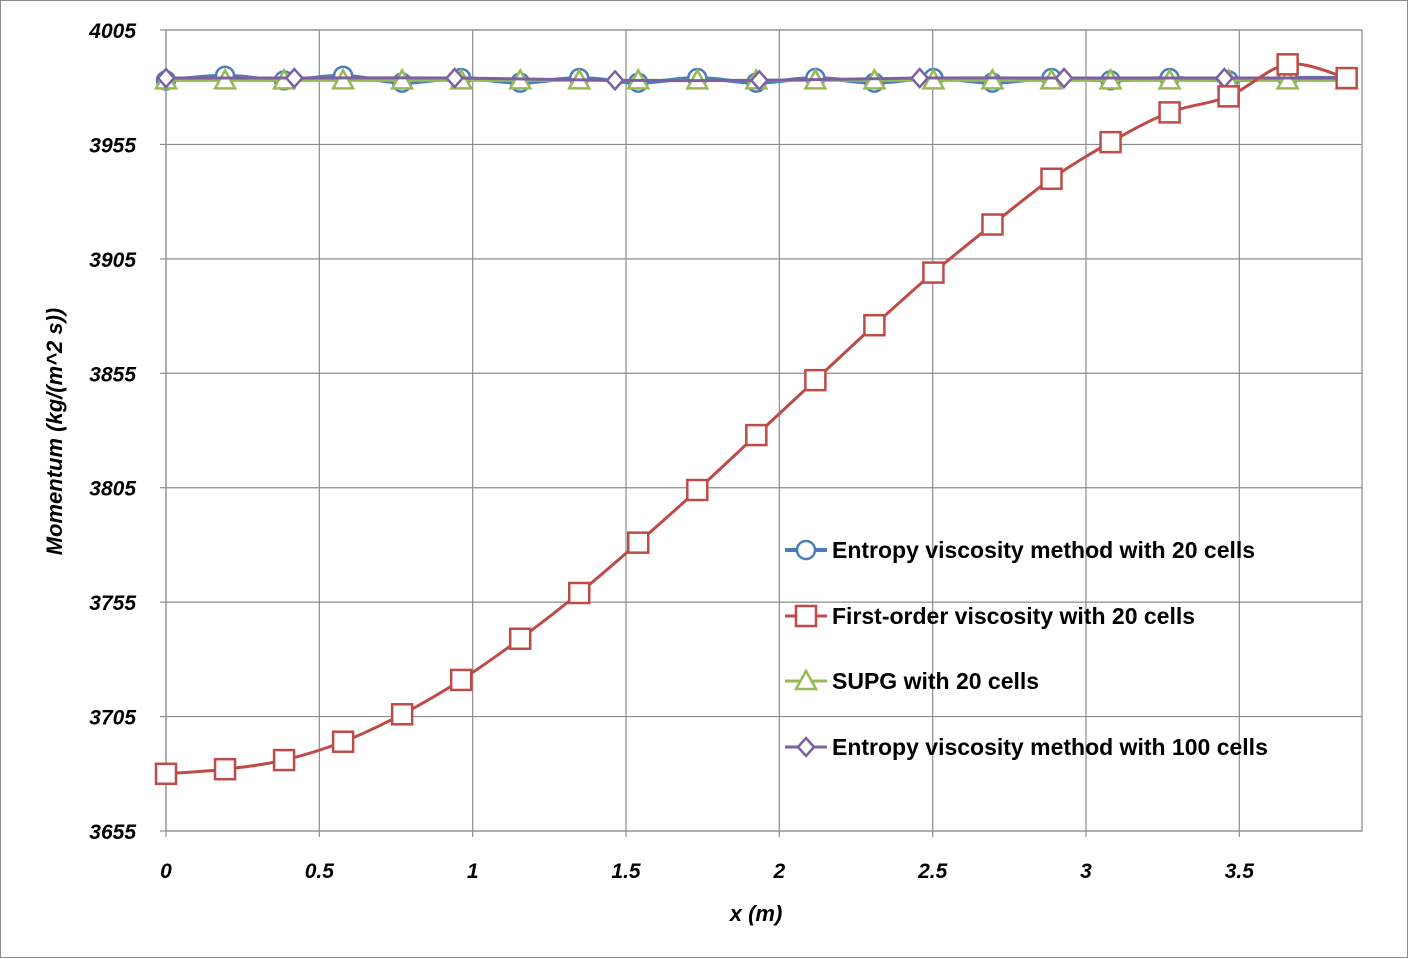 This screenshot has width=1408, height=959. I want to click on legend-marker-triangle, so click(806, 679).